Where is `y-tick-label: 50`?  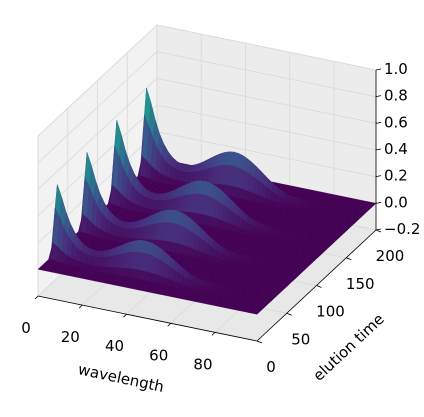 y-tick-label: 50 is located at coordinates (300, 339).